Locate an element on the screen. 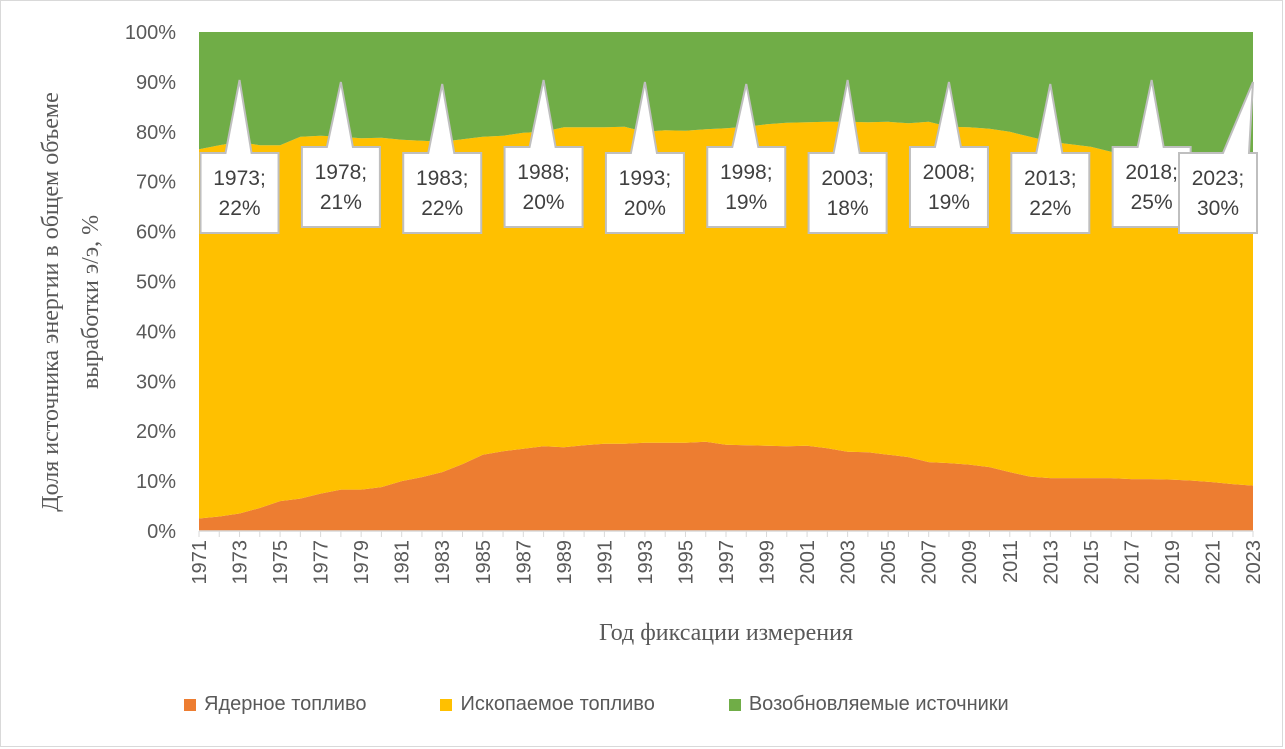  x-tick-label: 1977 is located at coordinates (322, 562).